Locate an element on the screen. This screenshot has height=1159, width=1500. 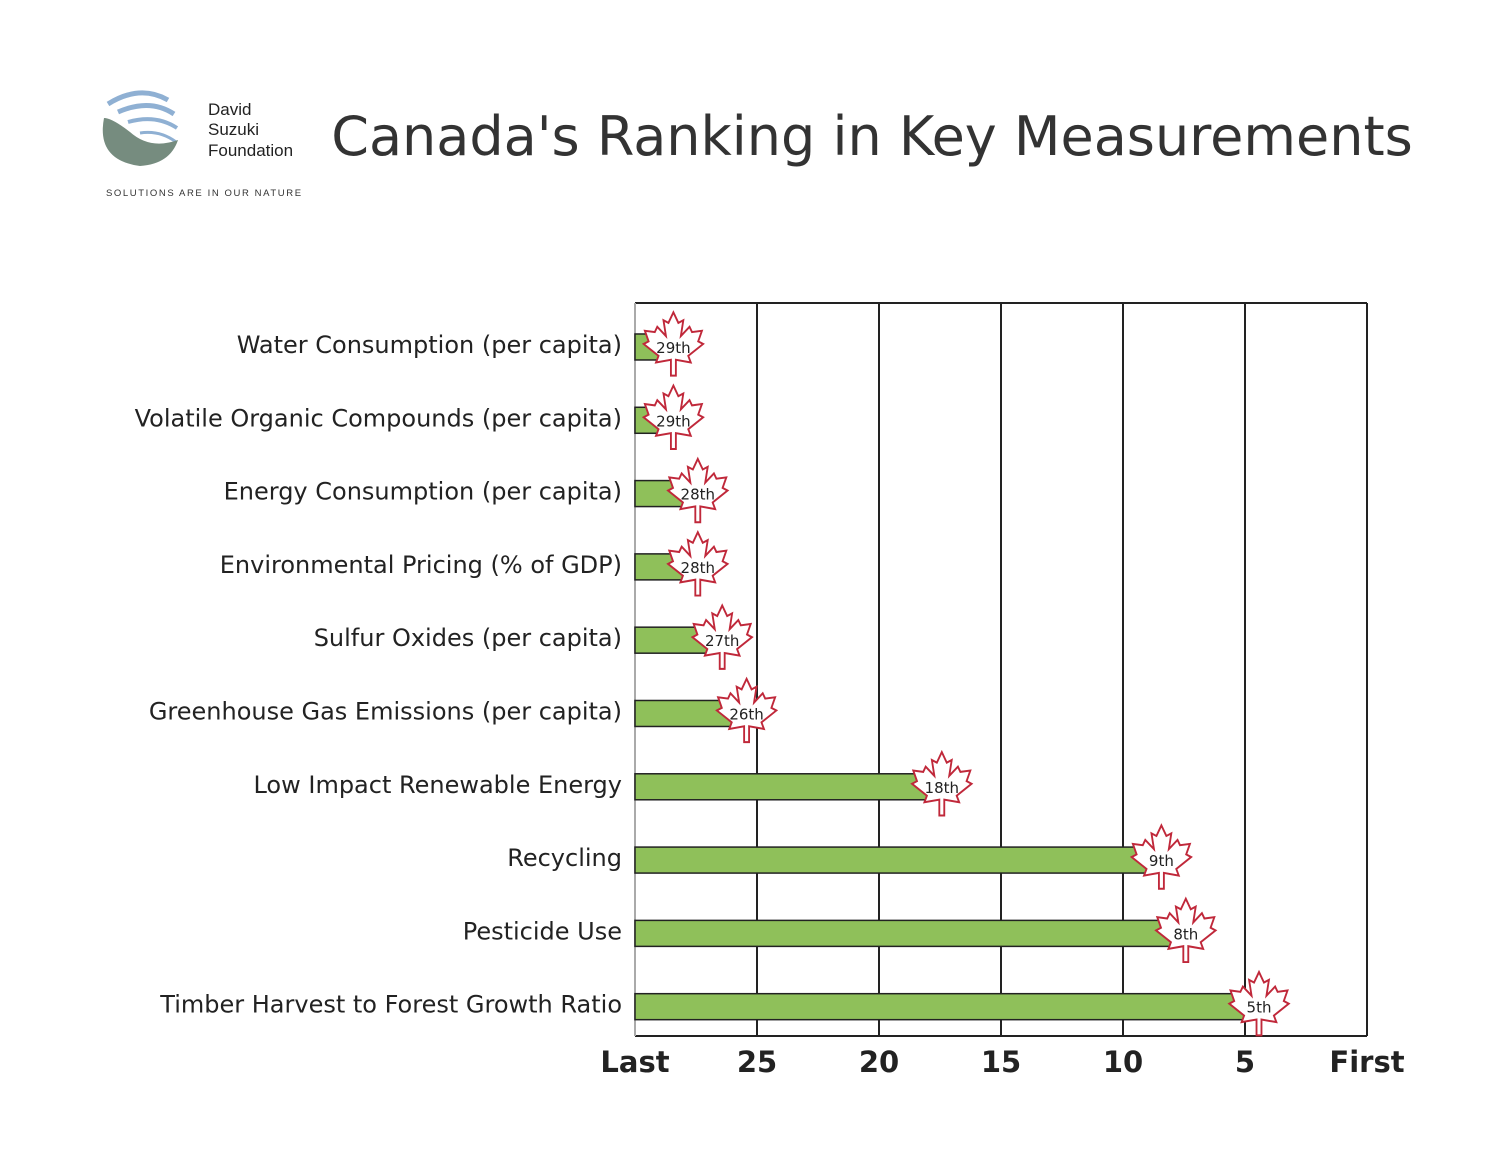
x-tick-label: First is located at coordinates (1366, 1062).